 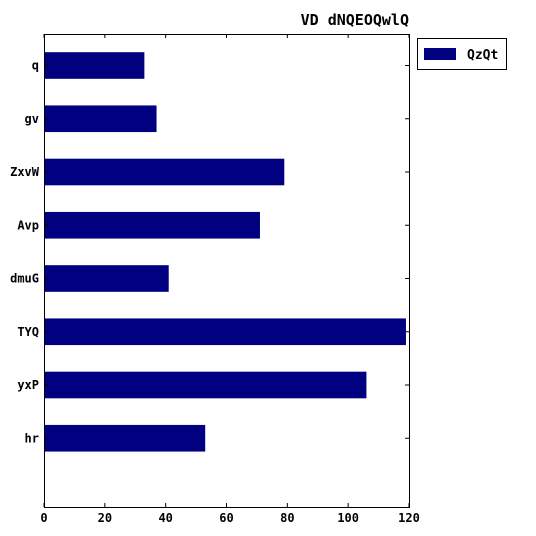 I want to click on bar-hr, so click(x=125, y=438).